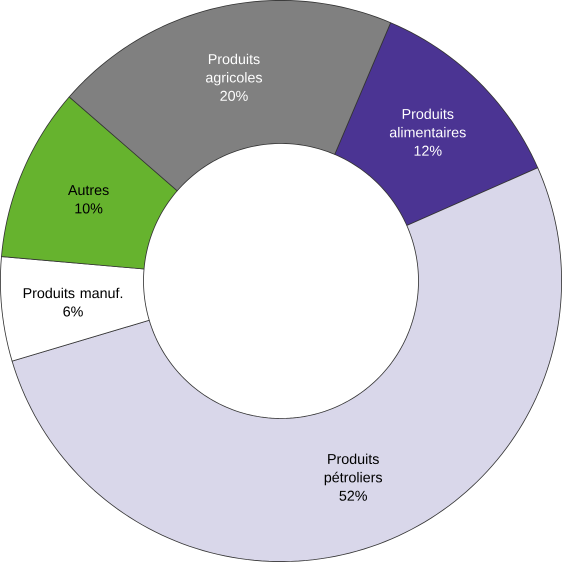 The height and width of the screenshot is (562, 562). I want to click on data-label: 20%, so click(234, 95).